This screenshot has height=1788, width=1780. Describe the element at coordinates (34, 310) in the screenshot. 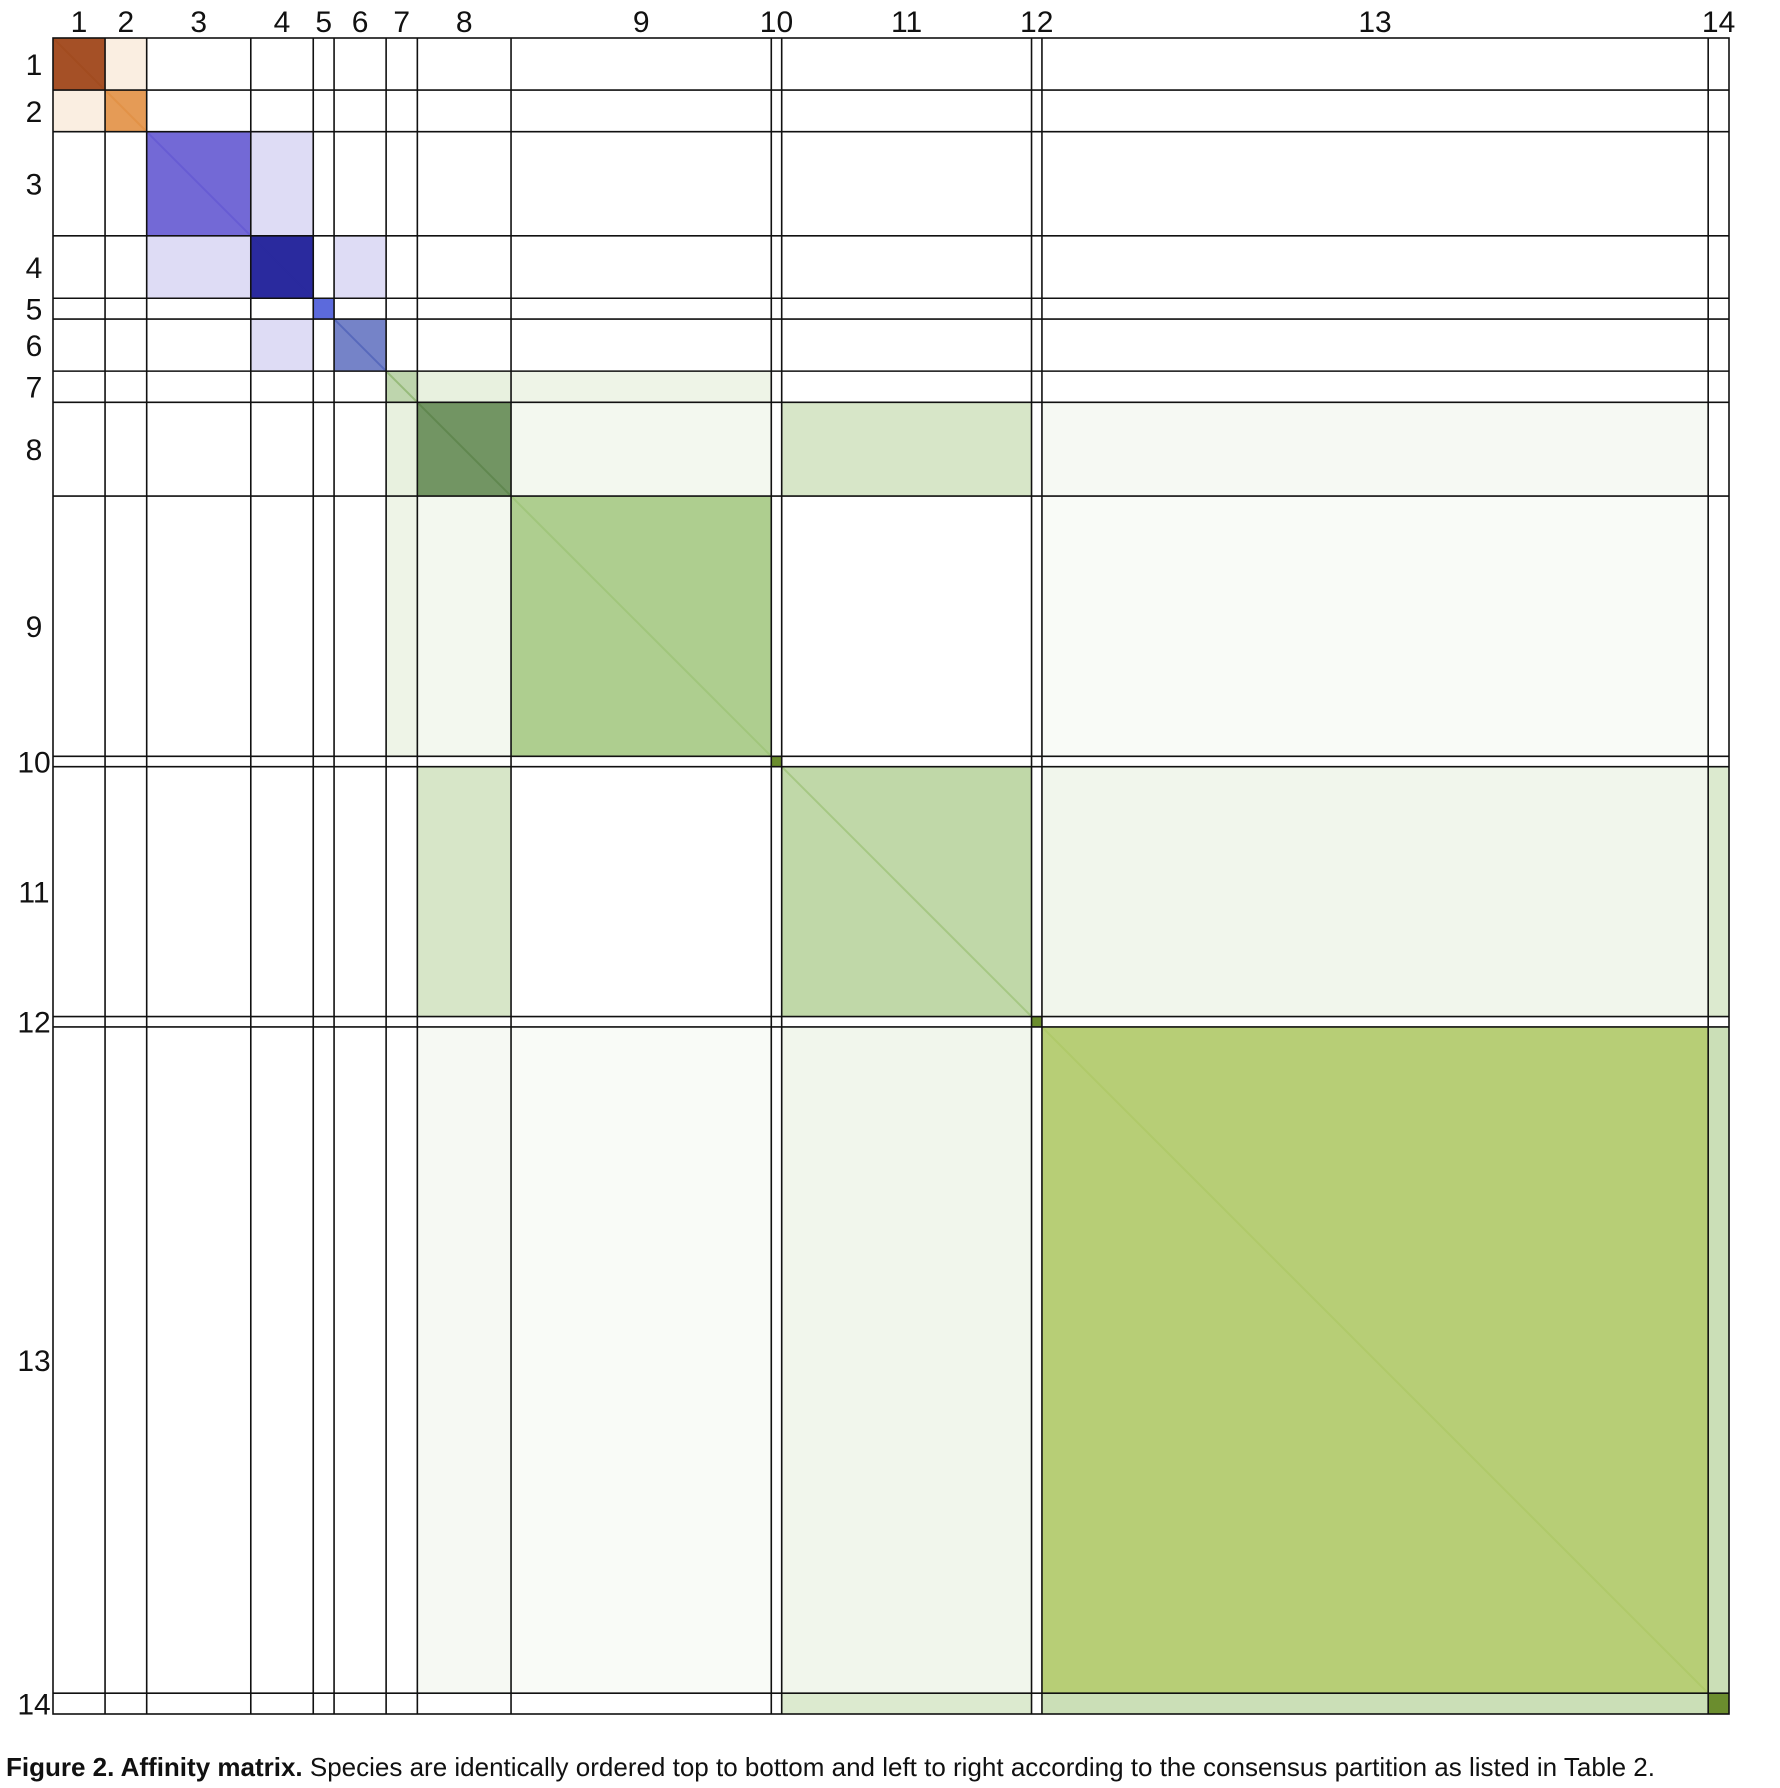

I see `row-label-5: 5` at that location.